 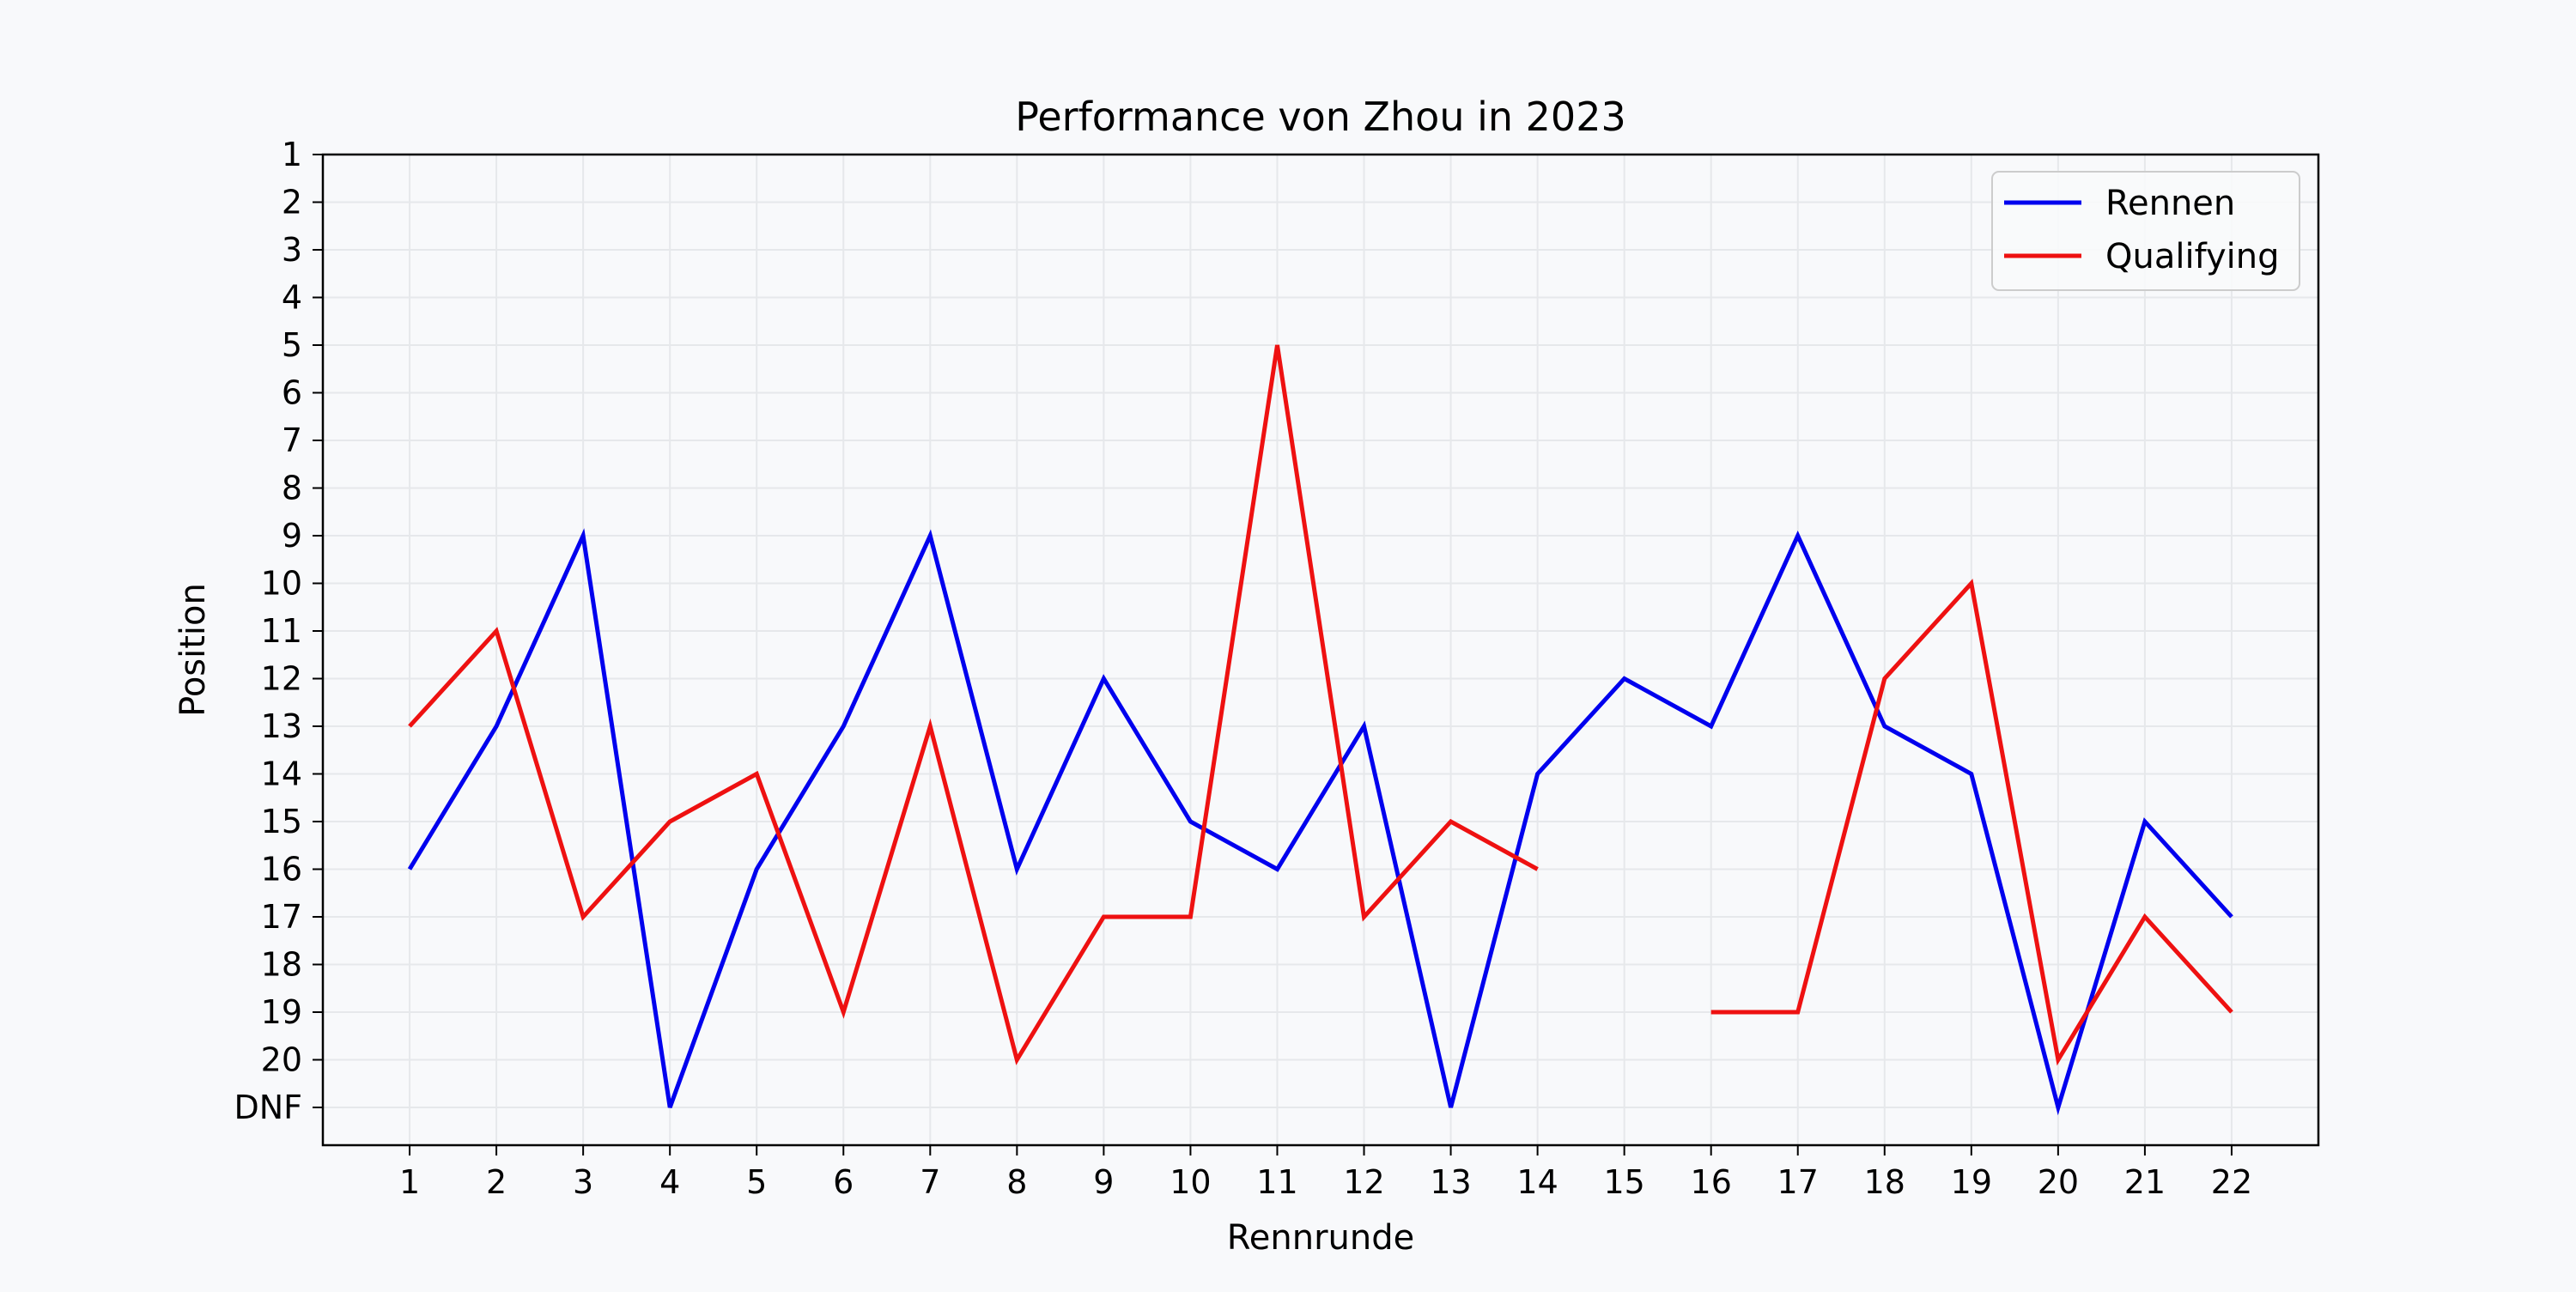 What do you see at coordinates (281, 774) in the screenshot?
I see `y-tick-label: 14` at bounding box center [281, 774].